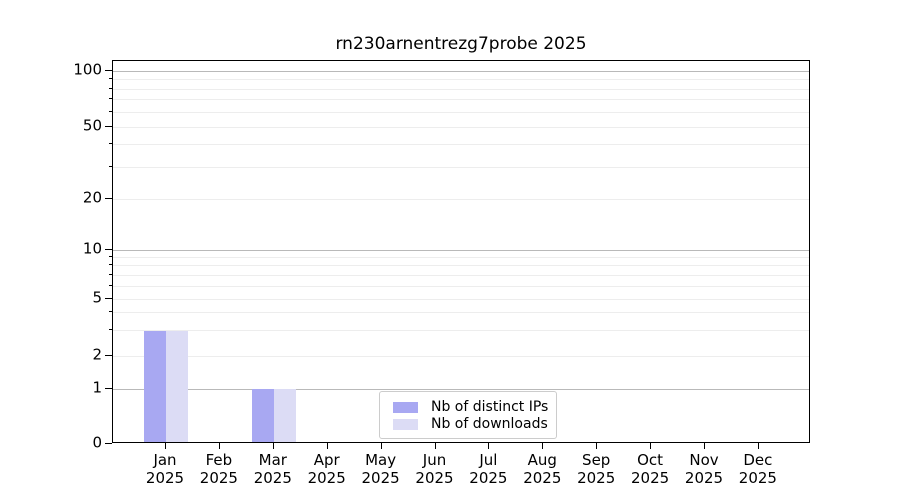  What do you see at coordinates (758, 460) in the screenshot?
I see `x-label-month: Dec` at bounding box center [758, 460].